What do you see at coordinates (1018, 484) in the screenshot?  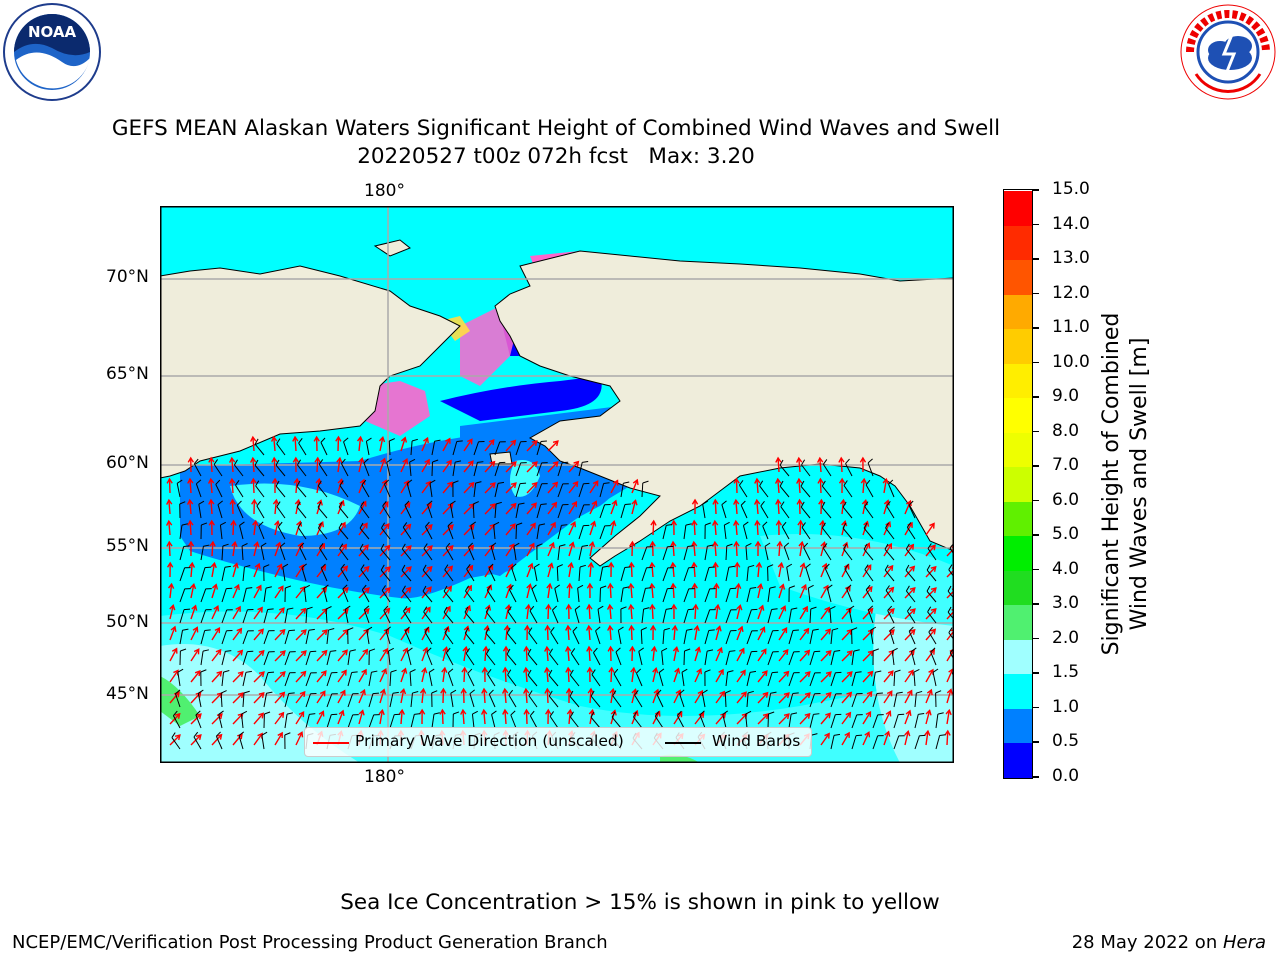 I see `colorbar-segment` at bounding box center [1018, 484].